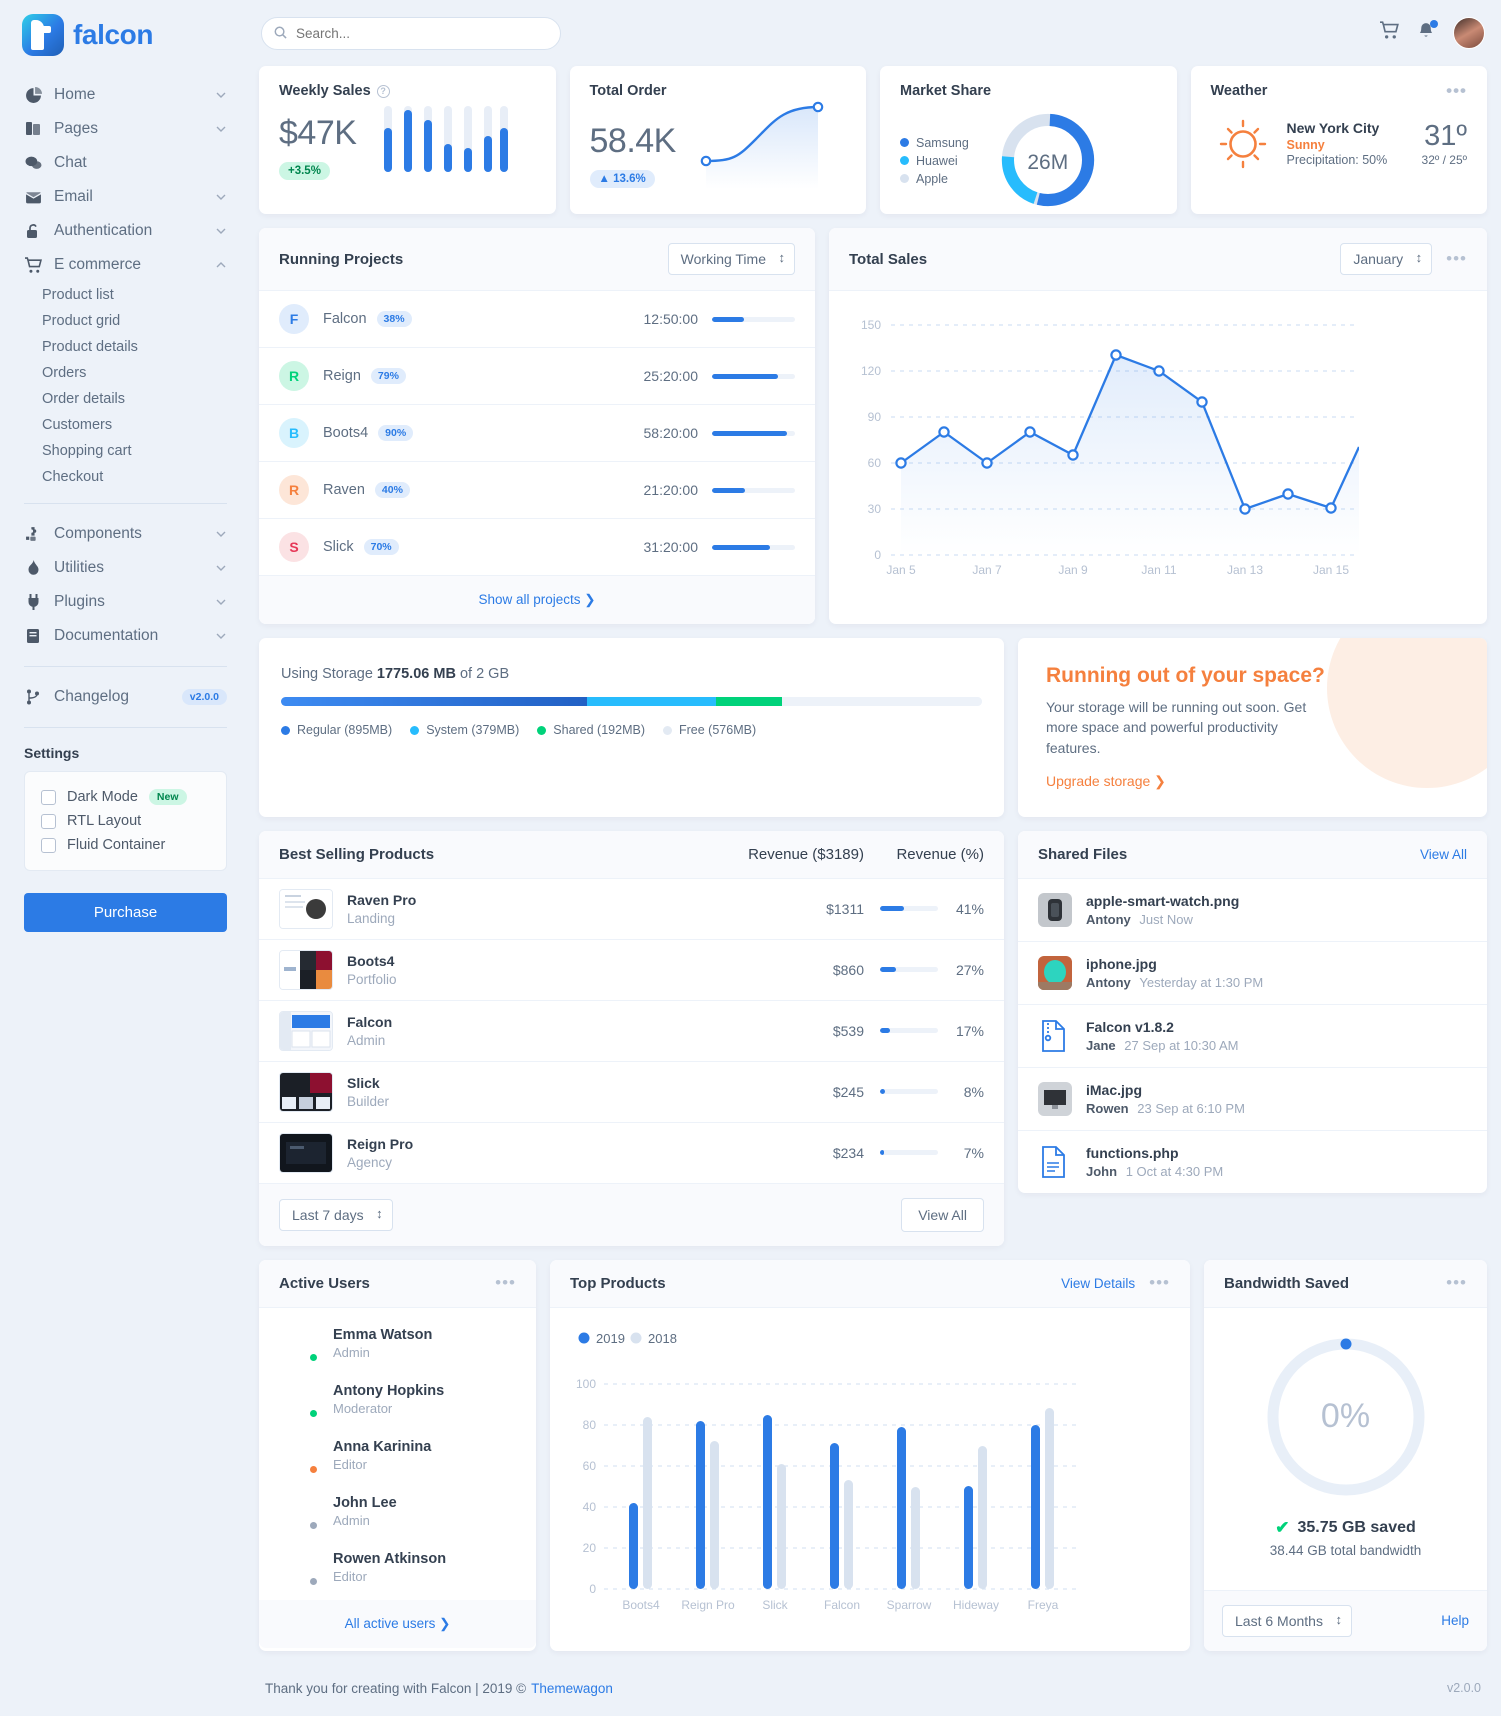 Image resolution: width=1501 pixels, height=1716 pixels. I want to click on list-item: iphone.jpg Antony Yesterday at 1:30 PM, so click(1252, 973).